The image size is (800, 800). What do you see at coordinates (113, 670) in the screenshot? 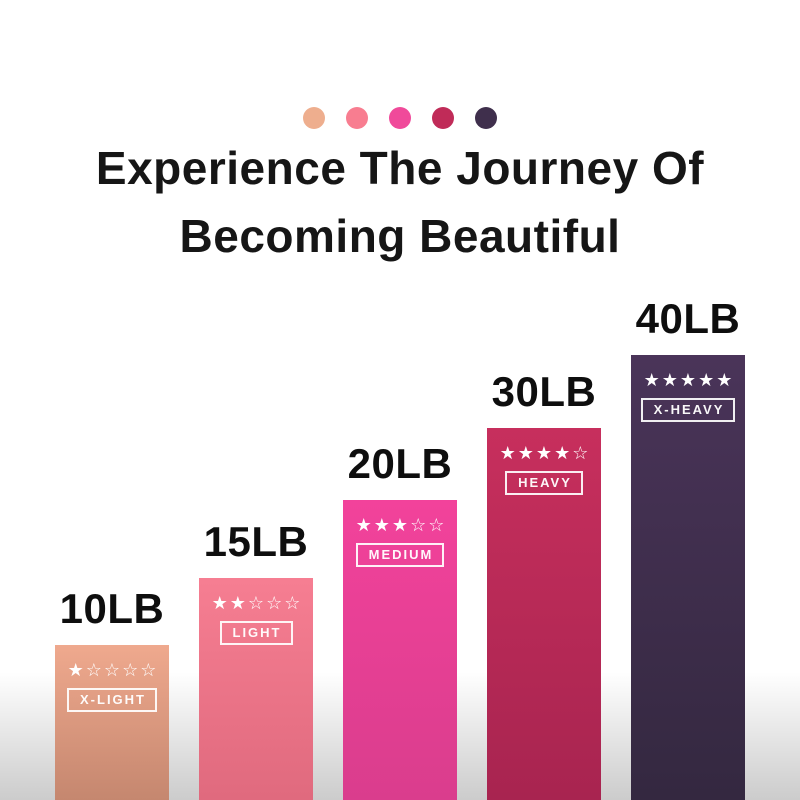
I see `star-rating: ★☆☆☆☆` at bounding box center [113, 670].